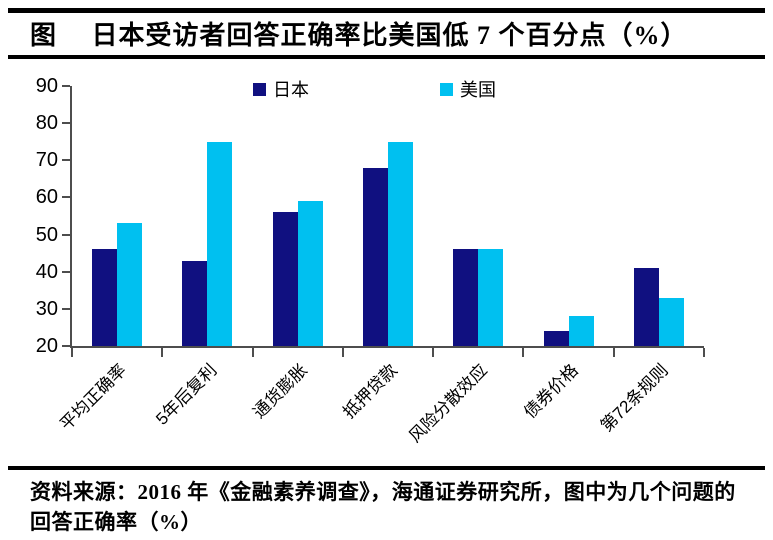  Describe the element at coordinates (291, 90) in the screenshot. I see `legend-item-label: 日本` at that location.